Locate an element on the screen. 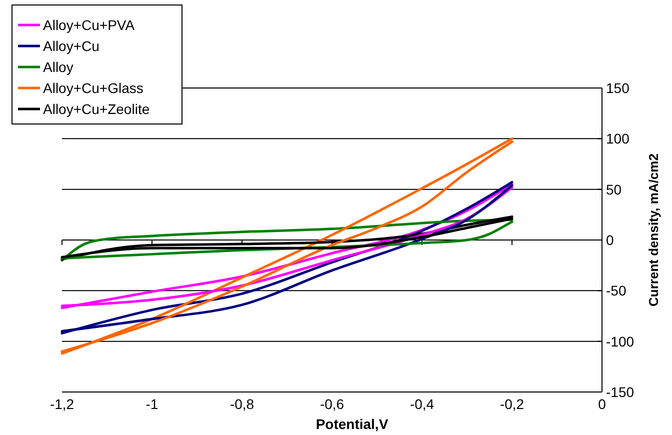  y-tick-label: -50 is located at coordinates (616, 290).